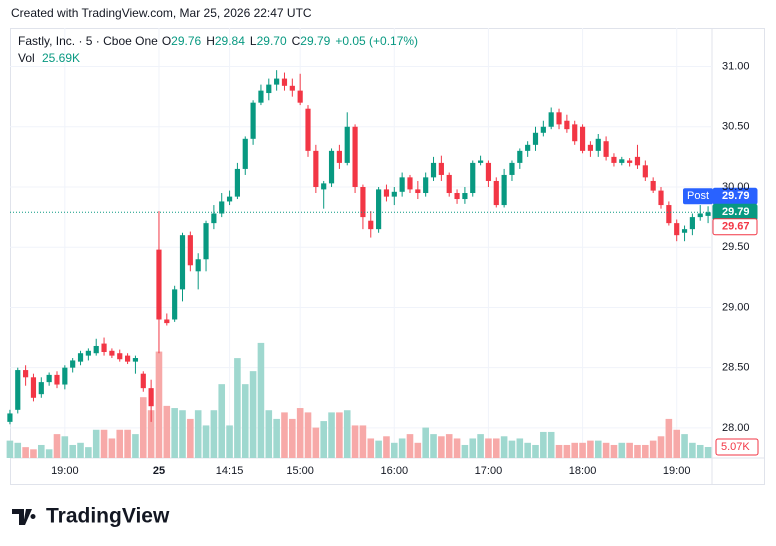 The image size is (776, 546). I want to click on x-tick-label: 25, so click(159, 471).